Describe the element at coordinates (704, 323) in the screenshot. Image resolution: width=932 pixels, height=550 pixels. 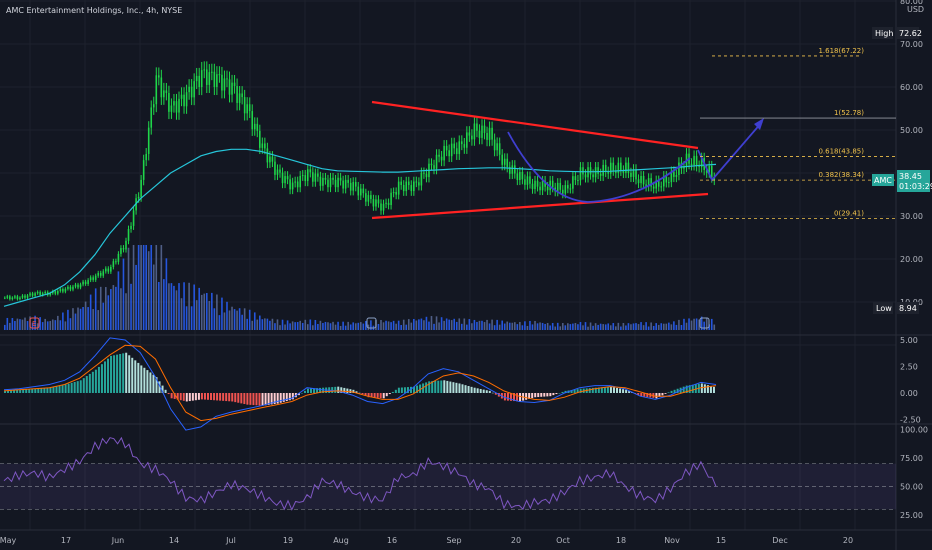
I see `event-marker-nov` at that location.